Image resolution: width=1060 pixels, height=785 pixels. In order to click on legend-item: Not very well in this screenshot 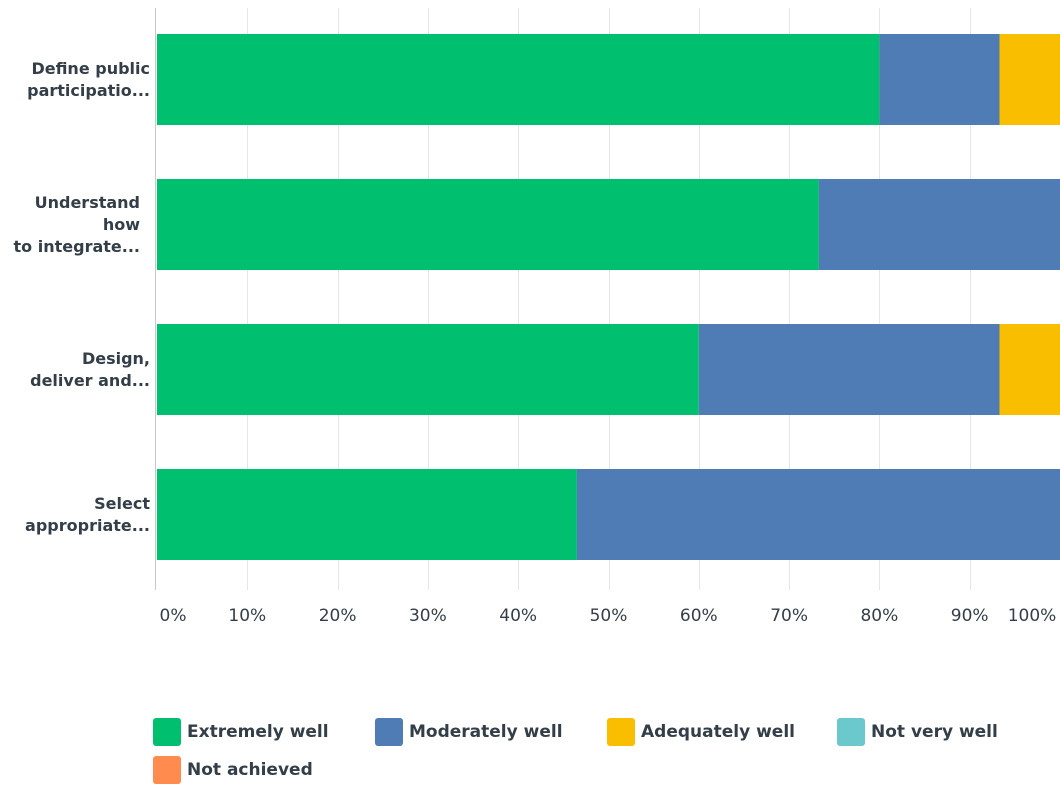, I will do `click(917, 732)`.